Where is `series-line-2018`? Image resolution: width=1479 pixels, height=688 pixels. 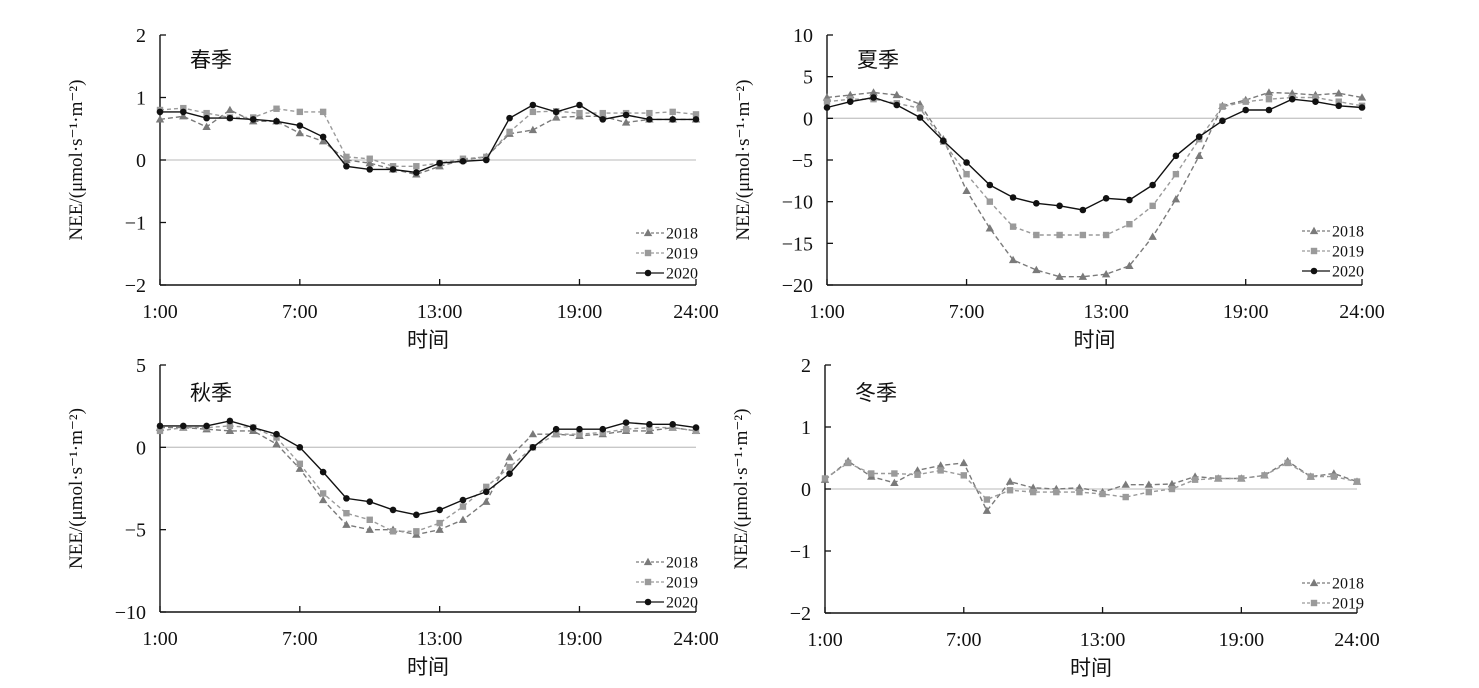 series-line-2018 is located at coordinates (428, 481).